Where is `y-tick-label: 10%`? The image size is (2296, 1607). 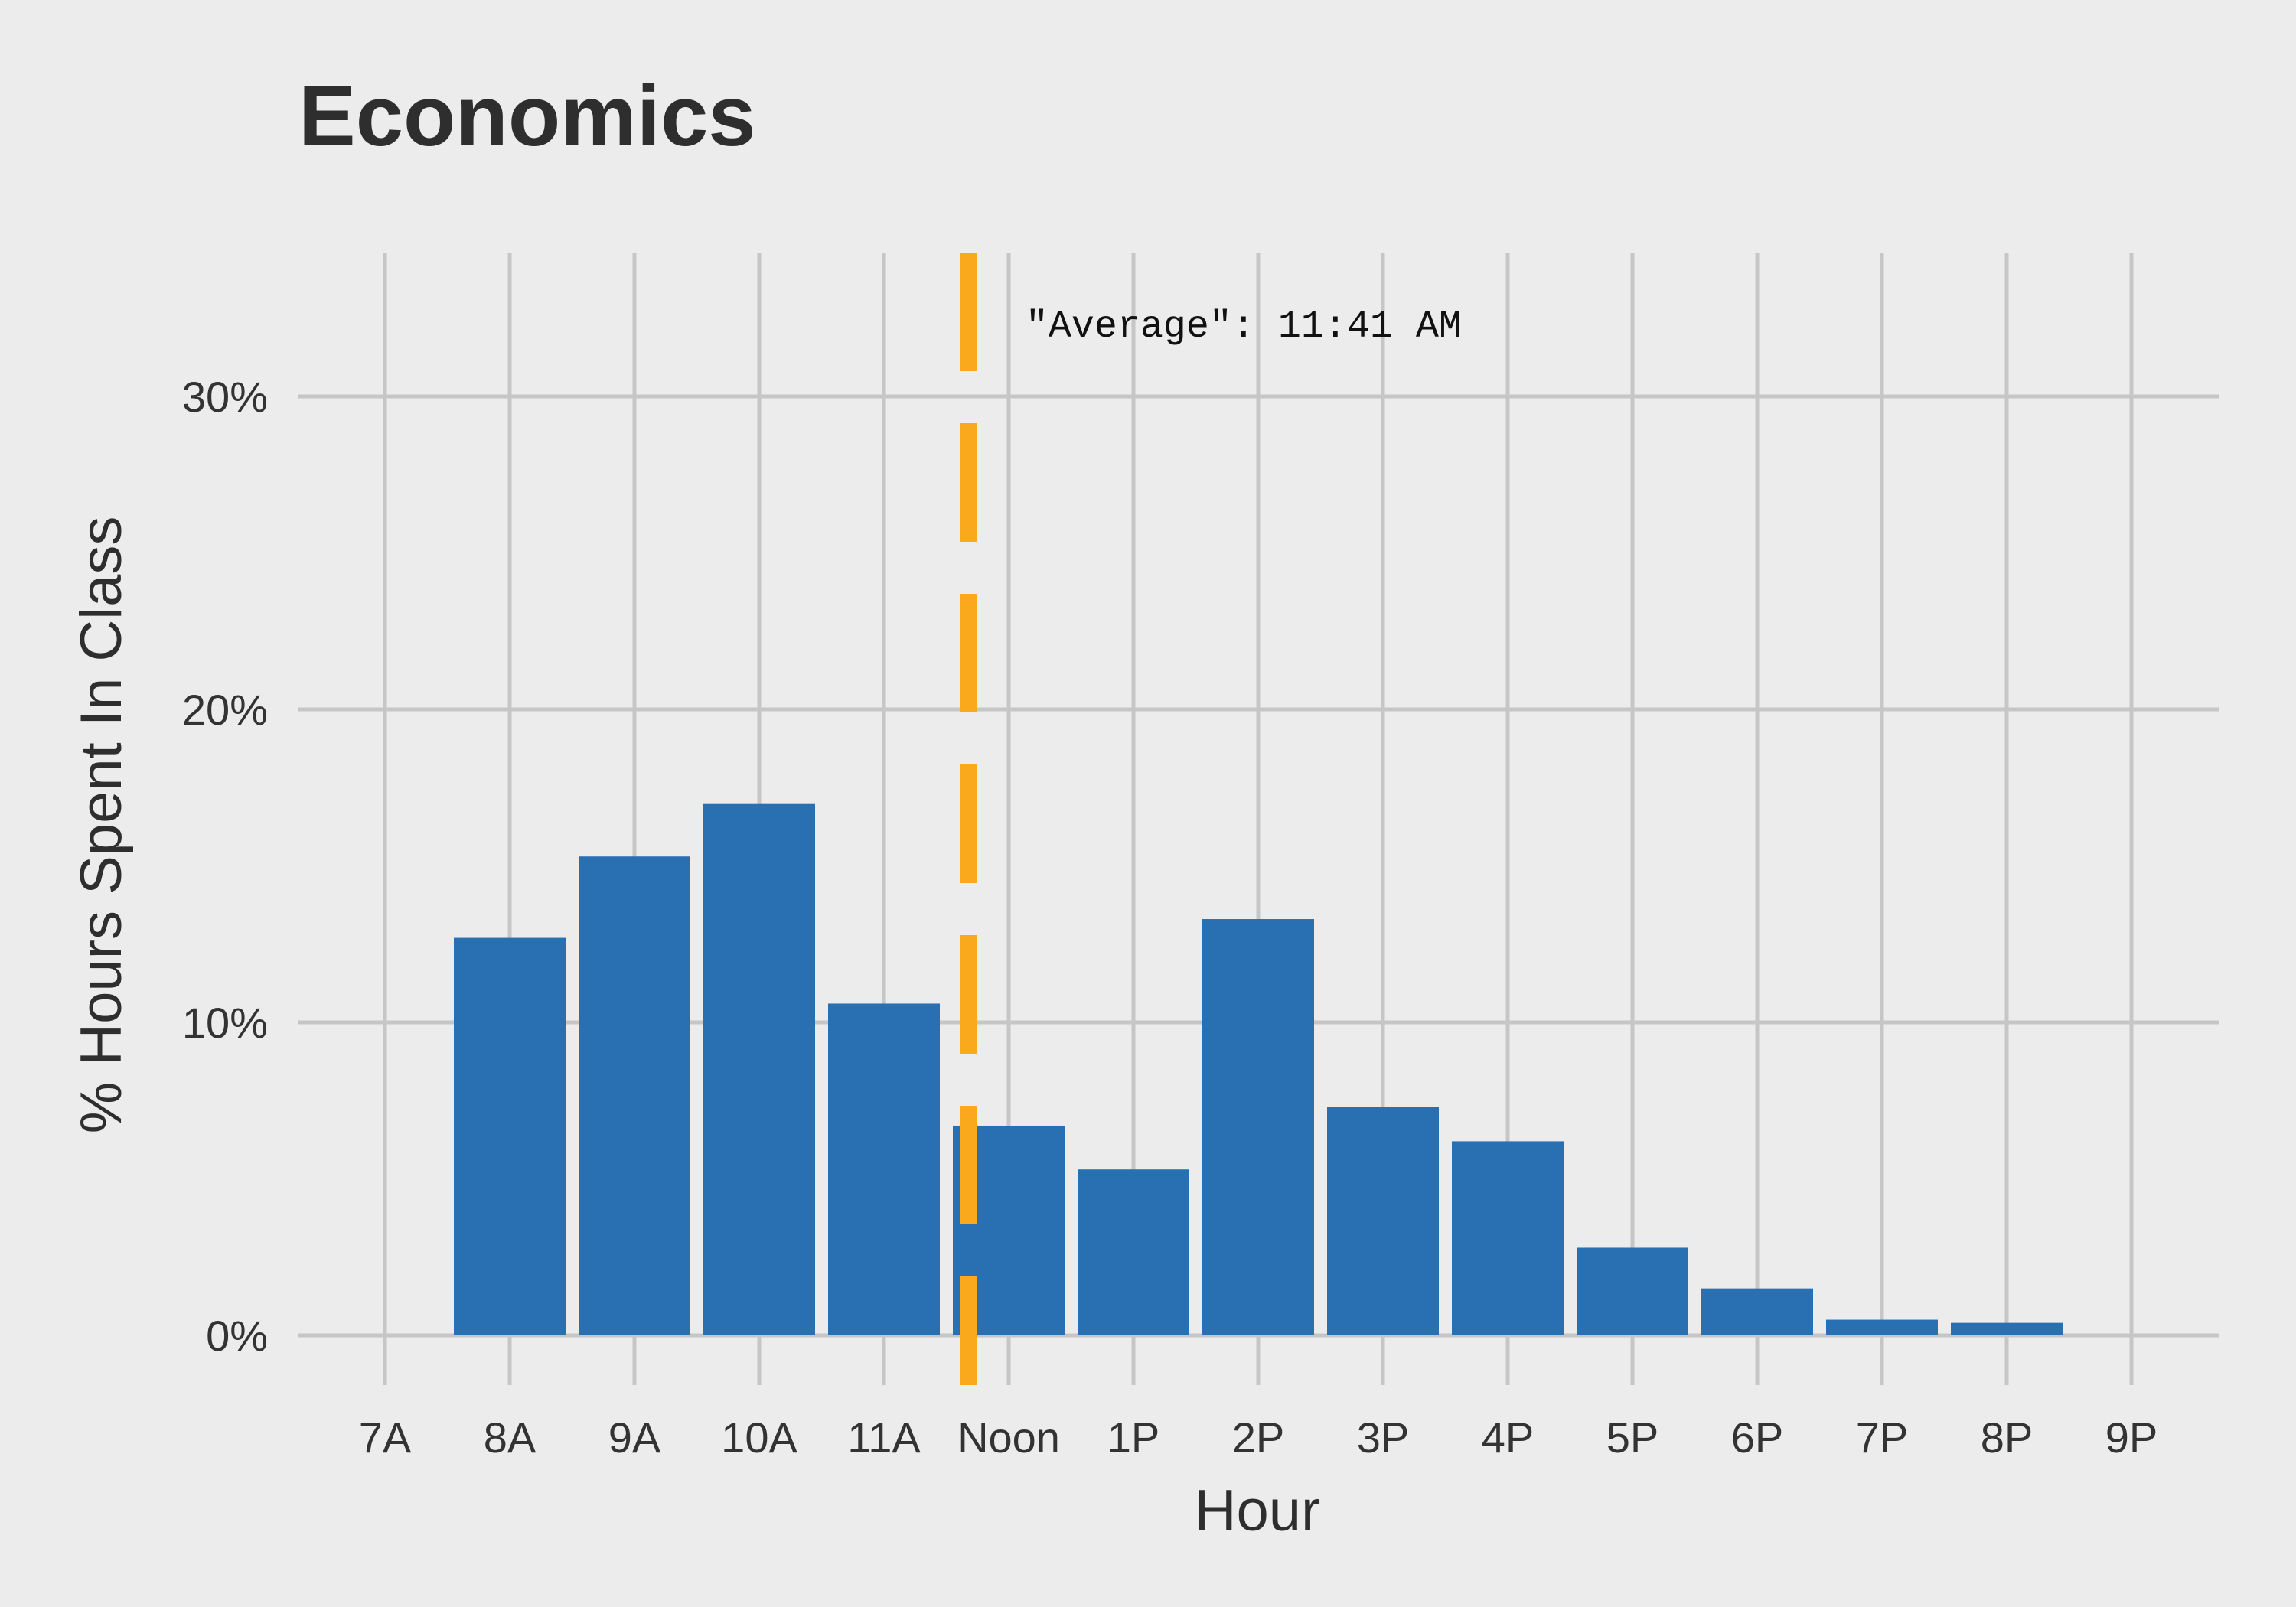
y-tick-label: 10% is located at coordinates (225, 1023).